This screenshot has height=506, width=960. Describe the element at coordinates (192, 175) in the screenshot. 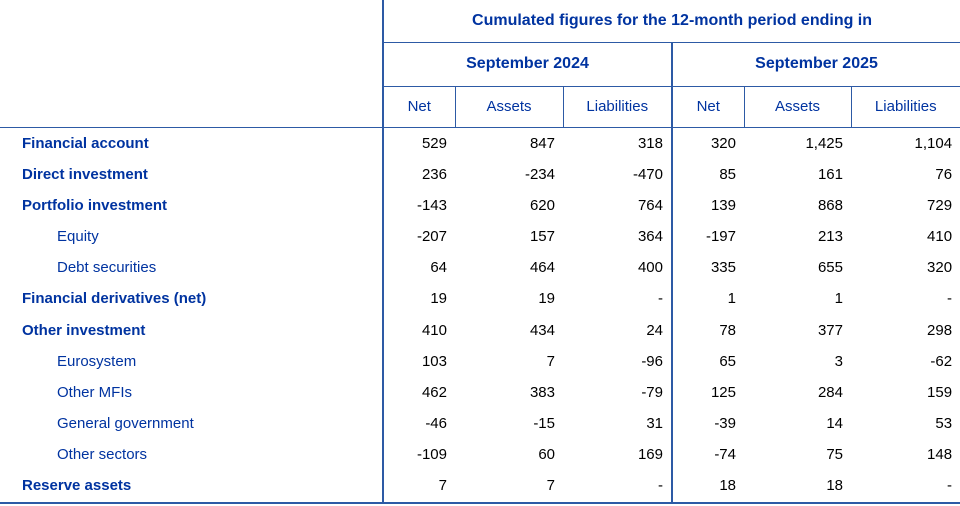

I see `row-label: Direct investment` at that location.